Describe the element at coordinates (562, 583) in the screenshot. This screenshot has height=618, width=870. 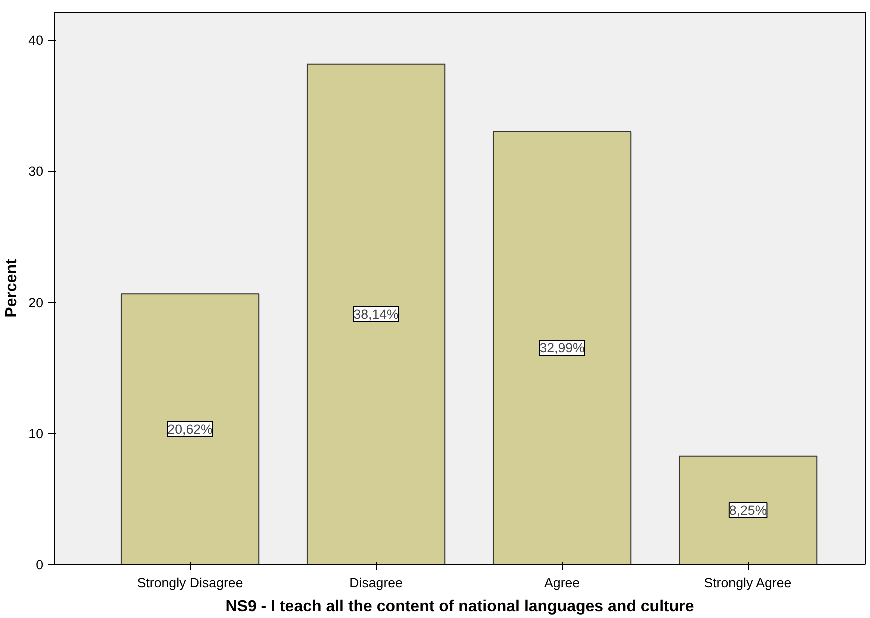
I see `x-tick-label: Agree` at that location.